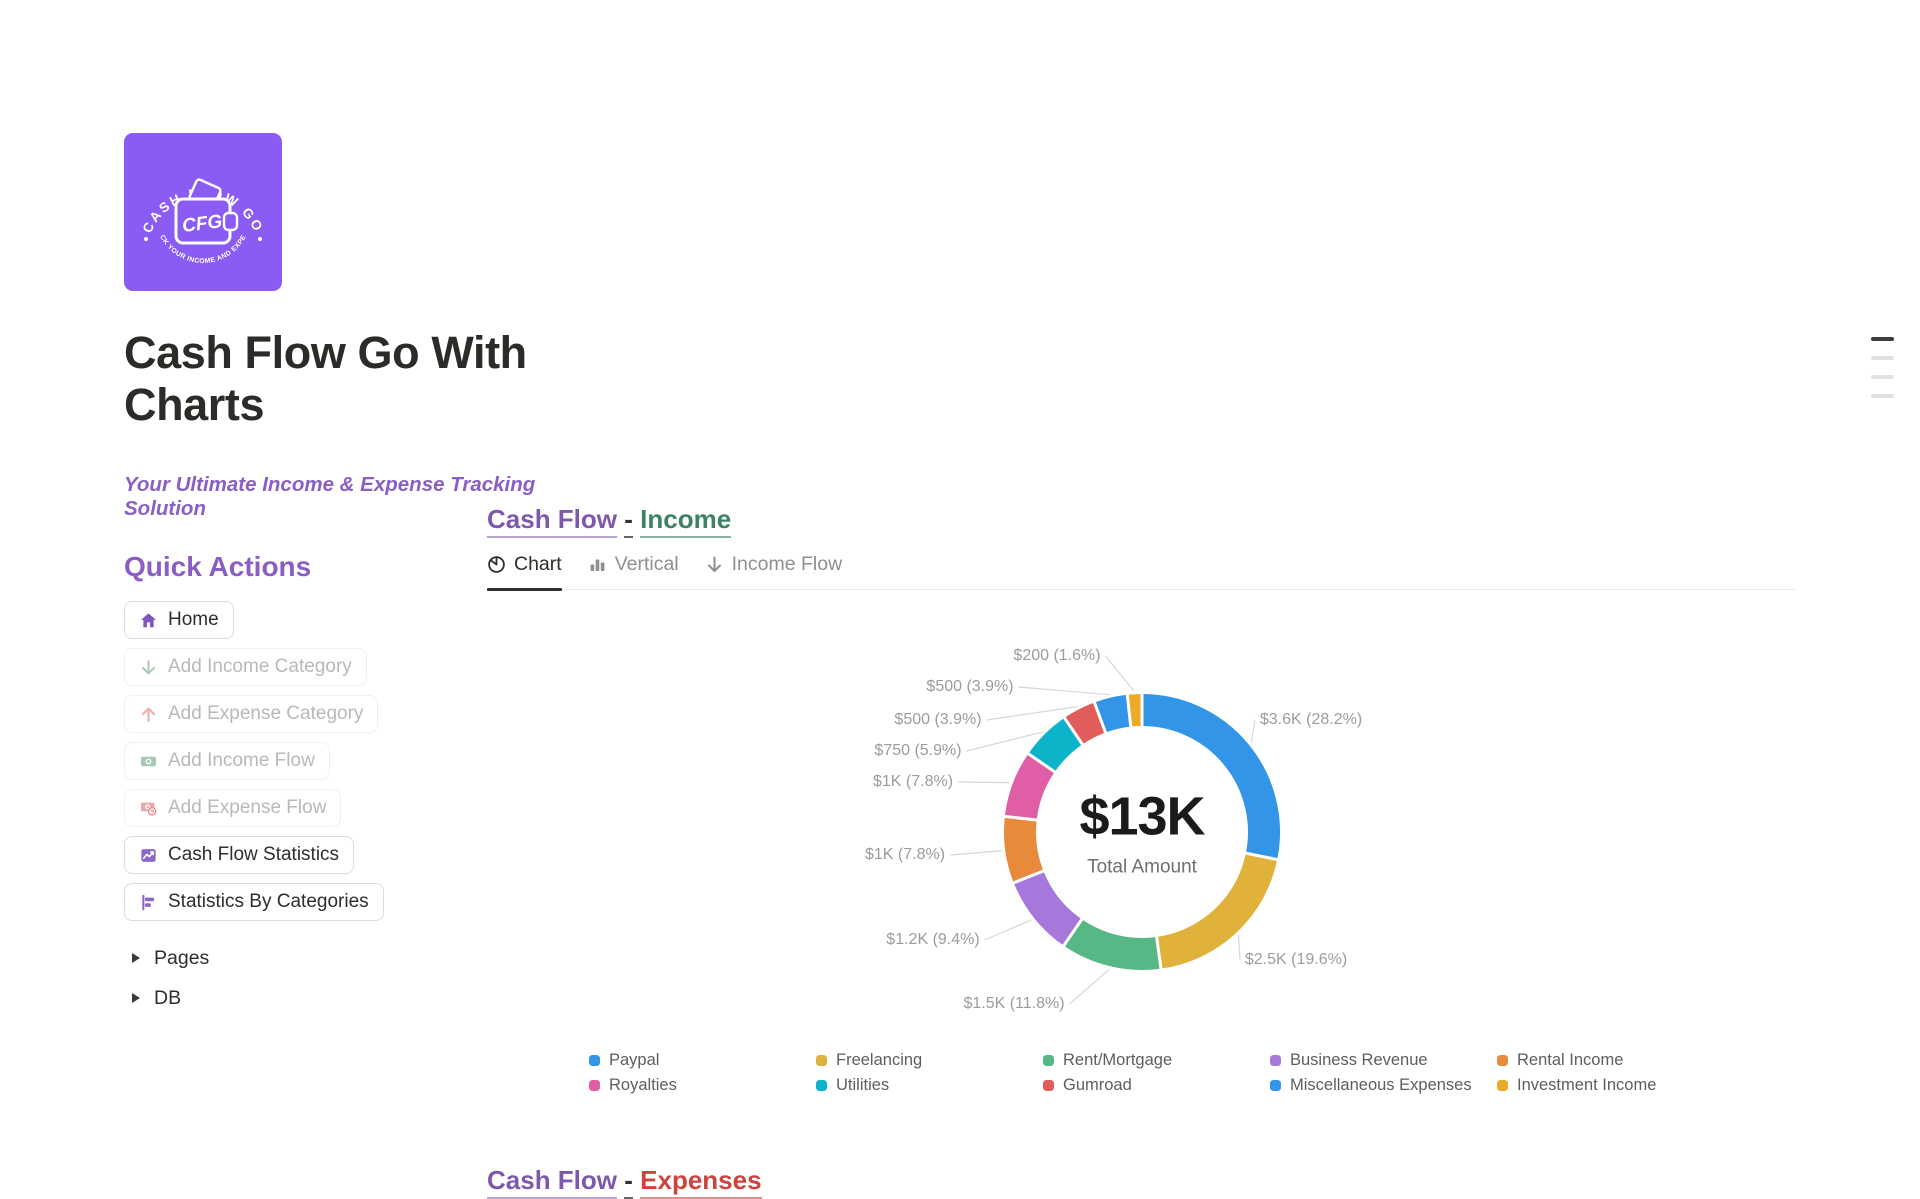  I want to click on add-expense-flow-label: Add Expense Flow, so click(247, 807).